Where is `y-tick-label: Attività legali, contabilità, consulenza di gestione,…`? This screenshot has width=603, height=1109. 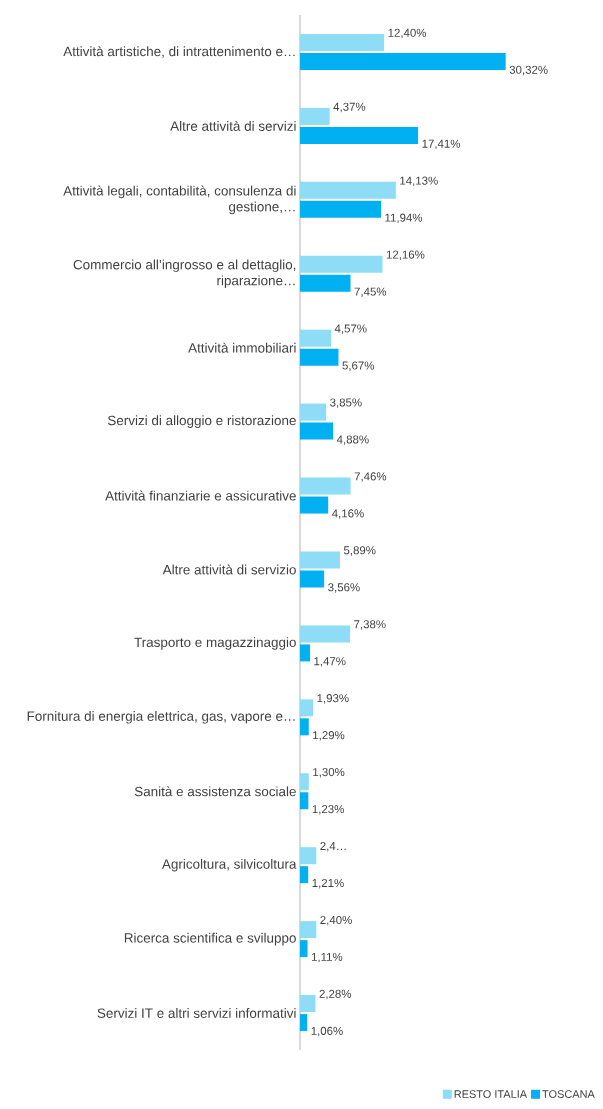 y-tick-label: Attività legali, contabilità, consulenza di gestione,… is located at coordinates (179, 200).